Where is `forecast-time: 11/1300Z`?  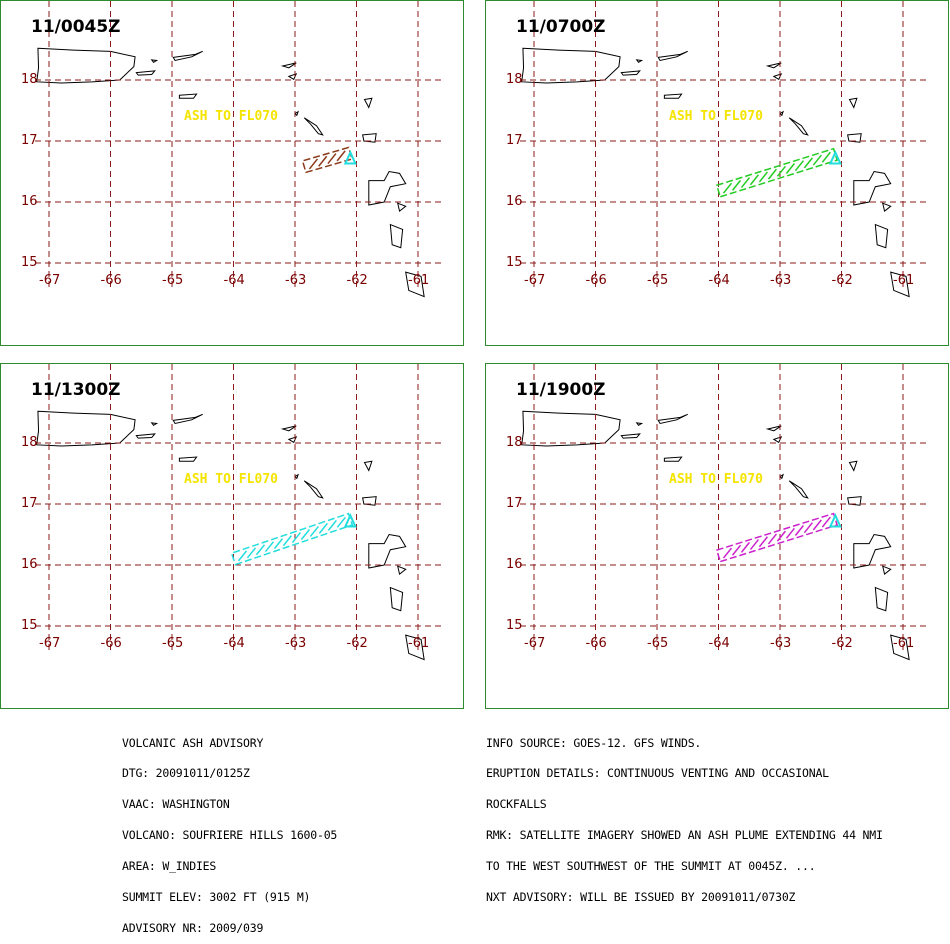
forecast-time: 11/1300Z is located at coordinates (76, 390).